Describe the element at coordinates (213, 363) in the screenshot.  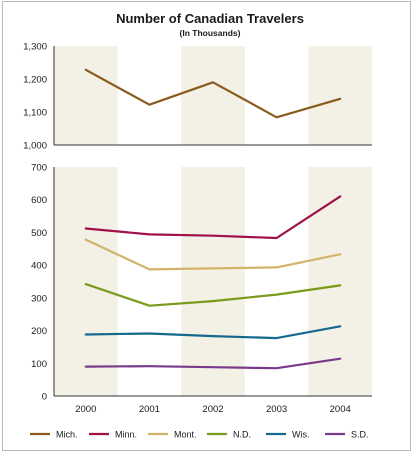
I see `series-line-s-d` at that location.